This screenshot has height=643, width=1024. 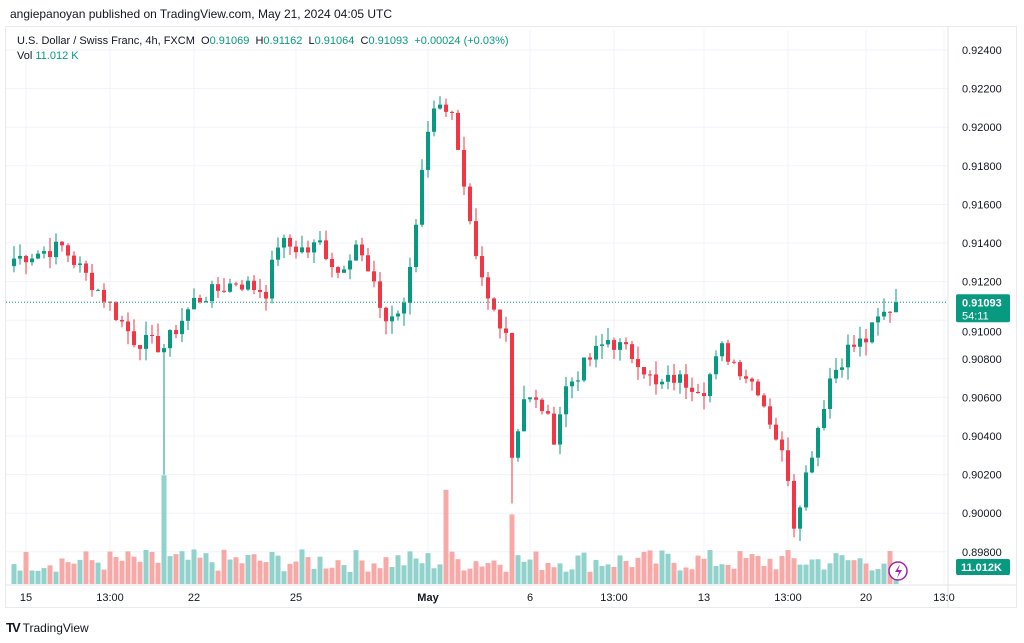 What do you see at coordinates (982, 244) in the screenshot?
I see `price-label: 0.91400` at bounding box center [982, 244].